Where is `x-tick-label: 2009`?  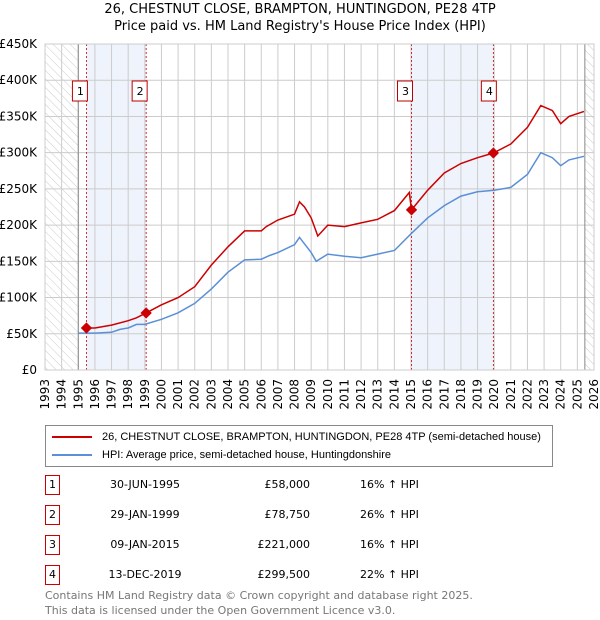 x-tick-label: 2009 is located at coordinates (311, 394).